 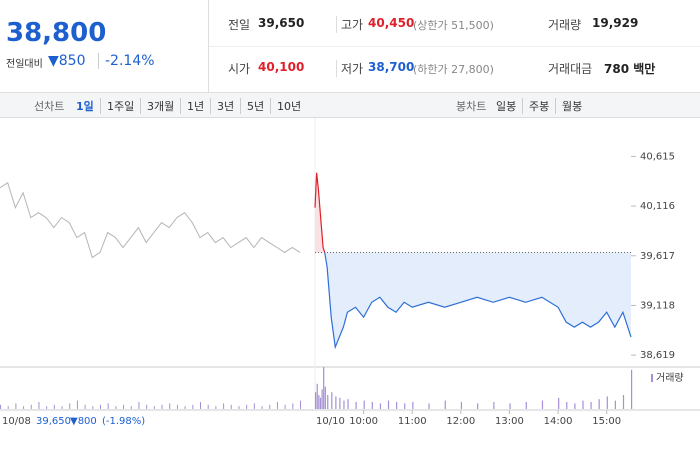 What do you see at coordinates (330, 421) in the screenshot?
I see `date-label: 10/10` at bounding box center [330, 421].